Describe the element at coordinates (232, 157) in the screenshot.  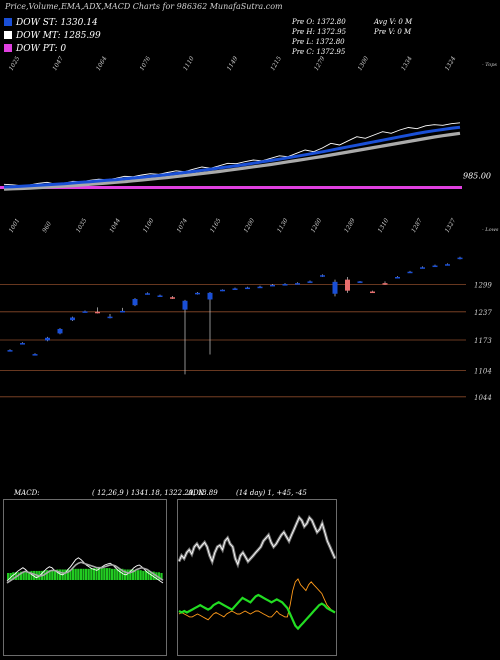
I see `st-line` at that location.